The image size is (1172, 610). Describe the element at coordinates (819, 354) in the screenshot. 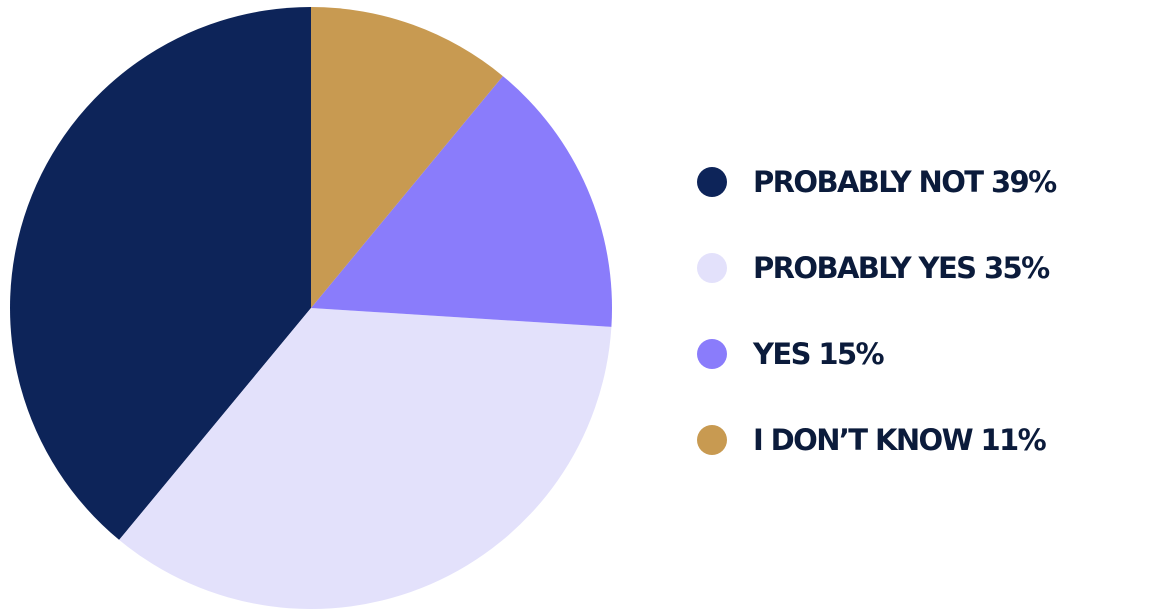

I see `legend-label: YES 15%` at that location.